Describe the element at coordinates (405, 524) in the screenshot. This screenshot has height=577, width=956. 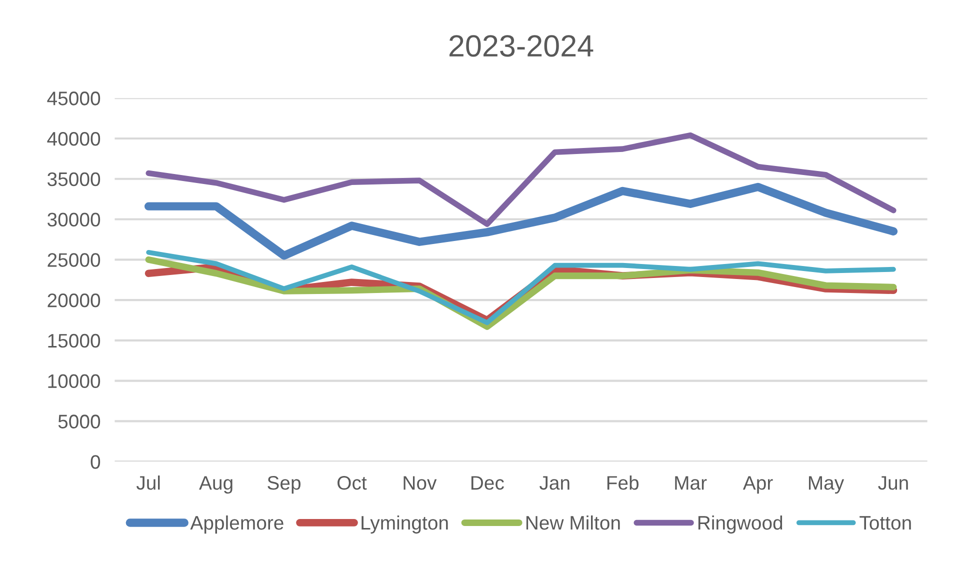
I see `legend-label: Lymington` at that location.